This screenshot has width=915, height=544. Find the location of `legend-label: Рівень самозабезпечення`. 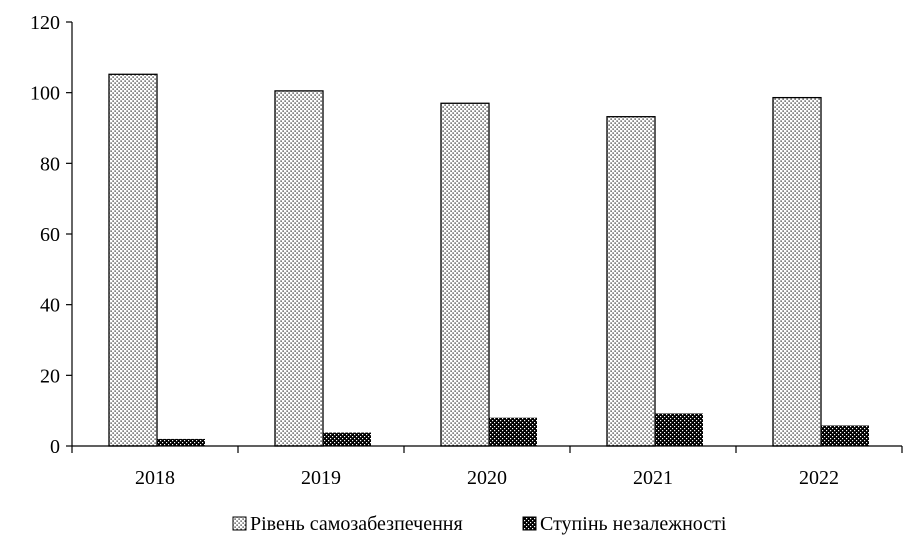

legend-label: Рівень самозабезпечення is located at coordinates (356, 524).